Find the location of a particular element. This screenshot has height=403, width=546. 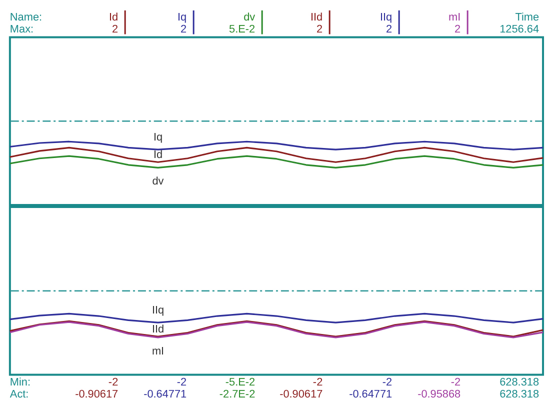

text: dv is located at coordinates (158, 182).